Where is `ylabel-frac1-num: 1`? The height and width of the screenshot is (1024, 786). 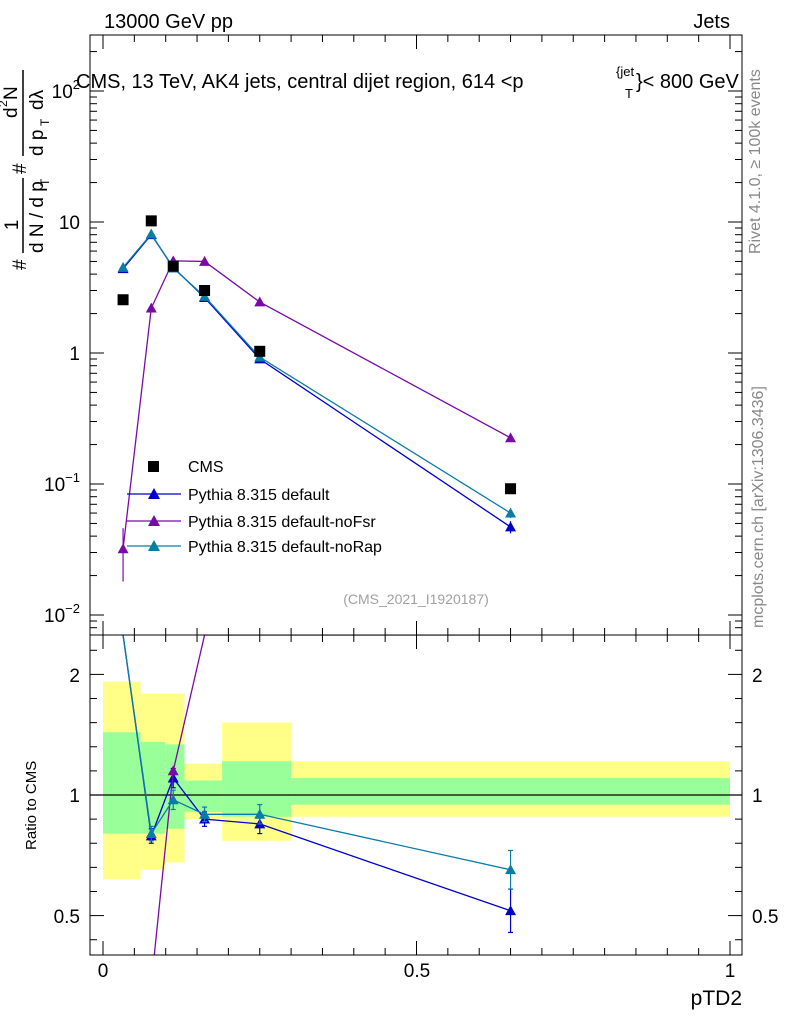 ylabel-frac1-num: 1 is located at coordinates (12, 225).